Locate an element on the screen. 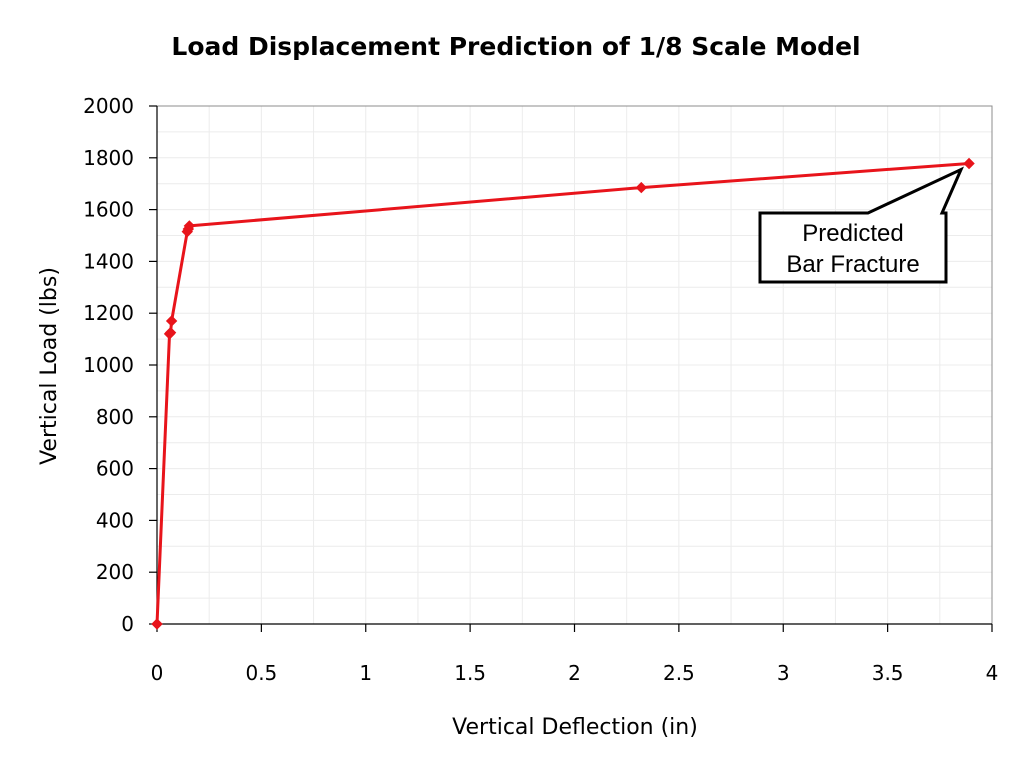 The width and height of the screenshot is (1024, 768). y-tick-label: 800 is located at coordinates (115, 417).